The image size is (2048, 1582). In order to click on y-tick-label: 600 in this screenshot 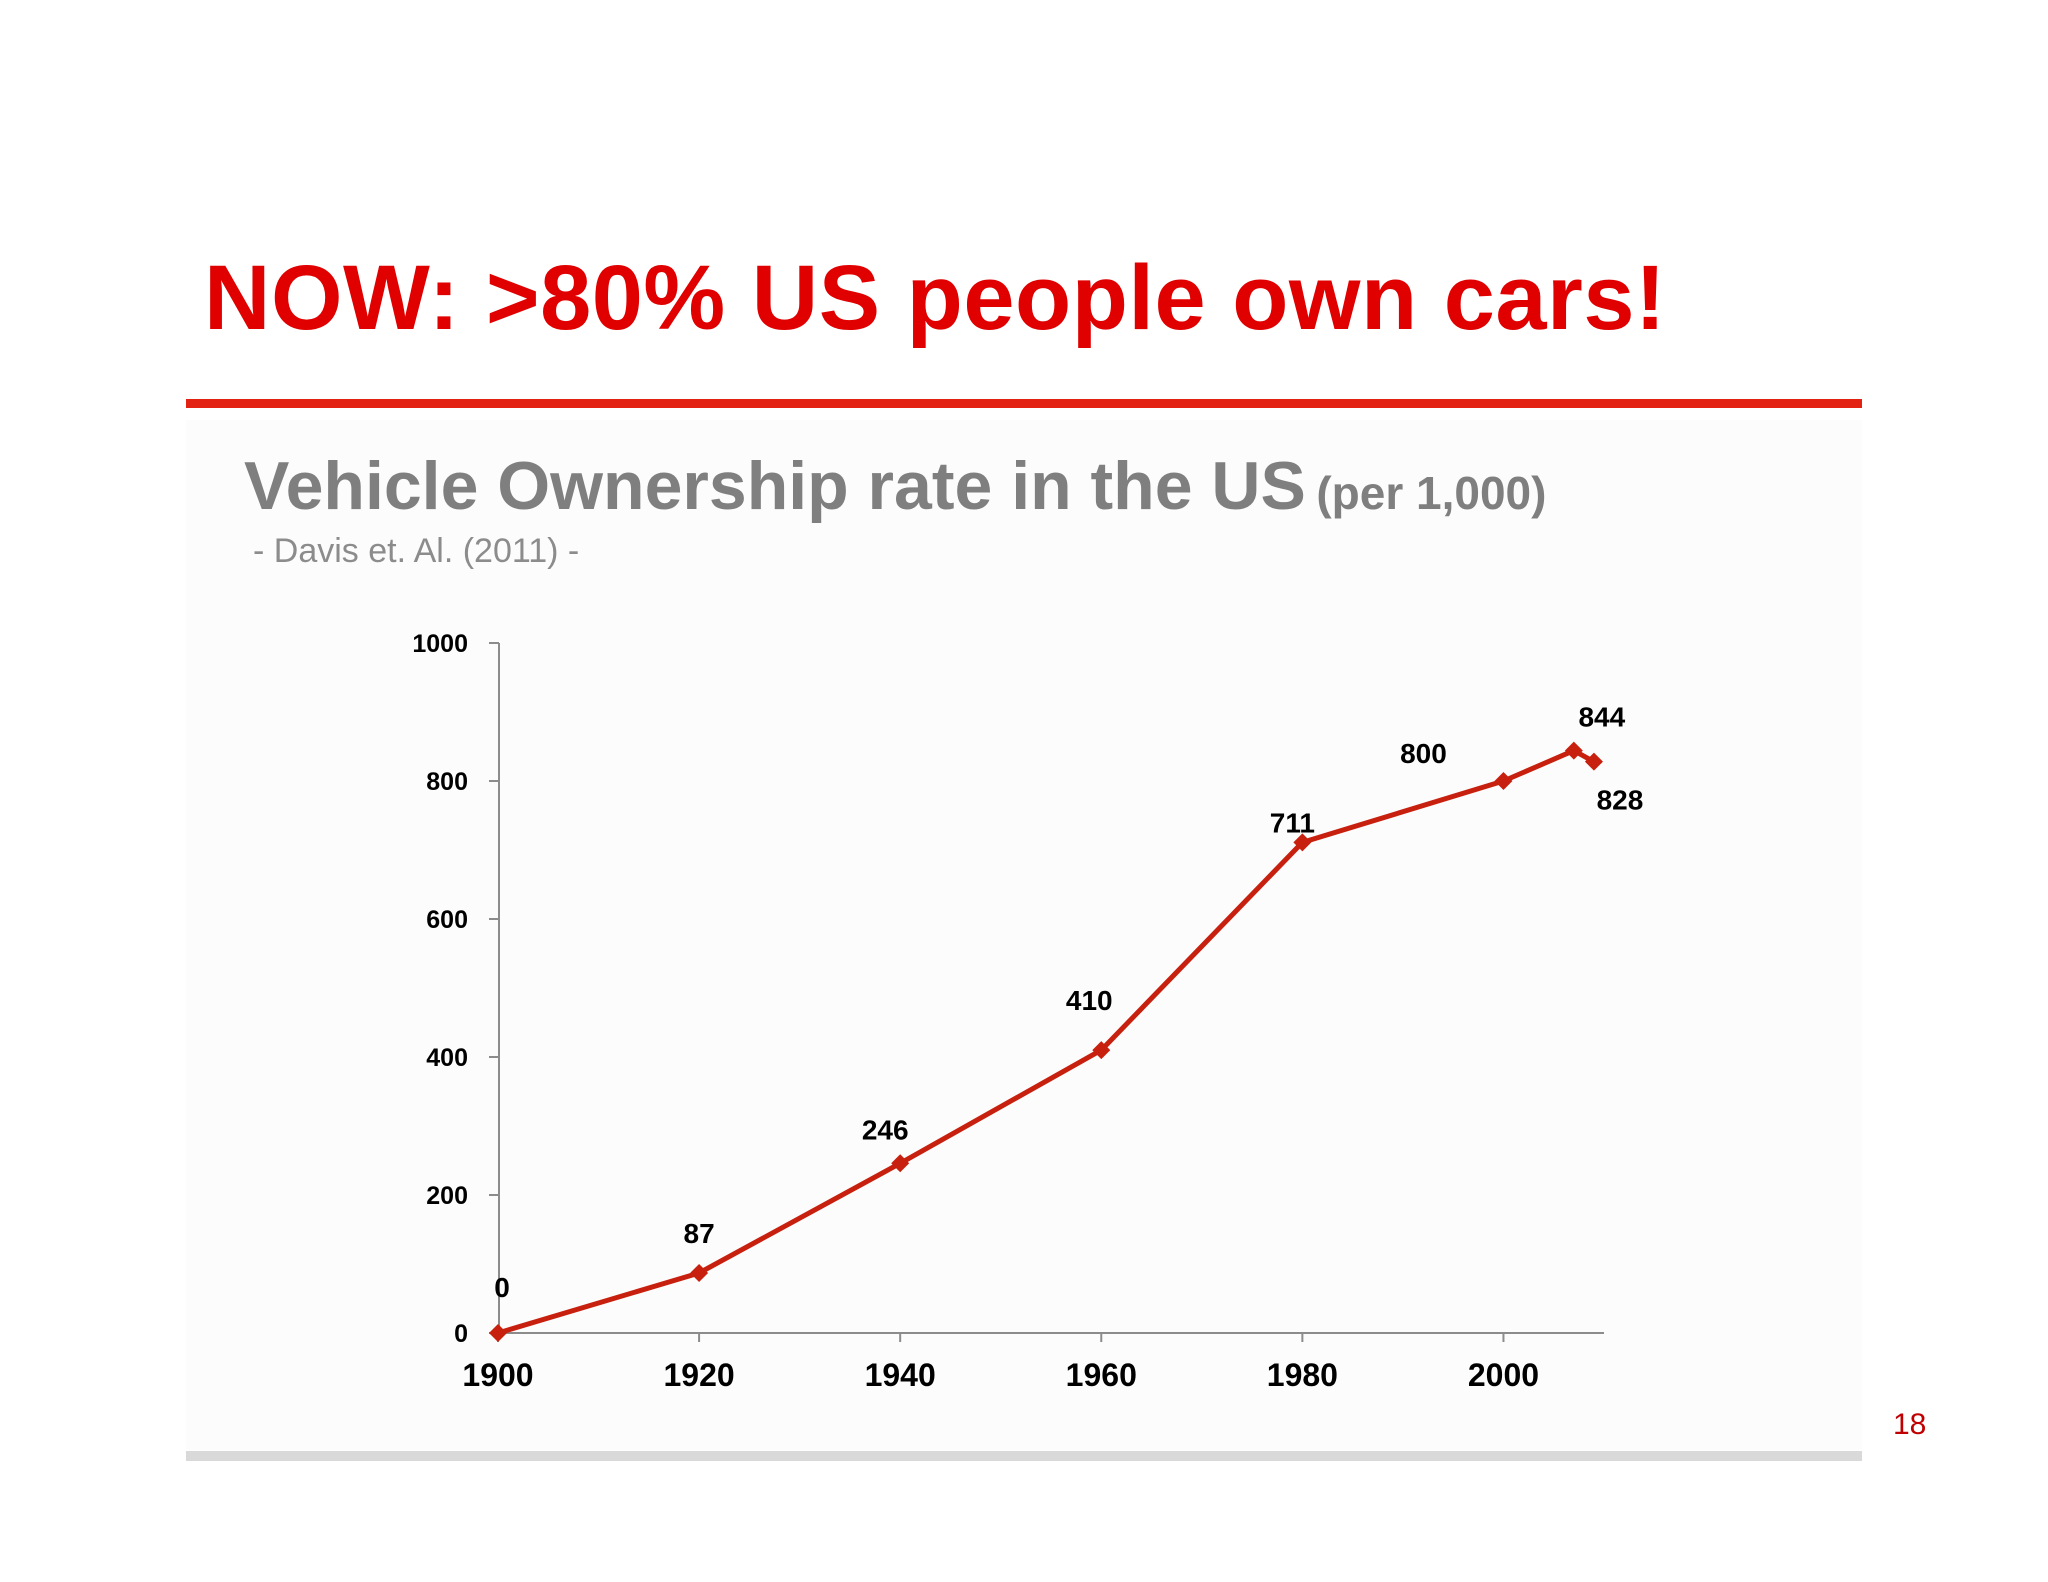, I will do `click(447, 920)`.